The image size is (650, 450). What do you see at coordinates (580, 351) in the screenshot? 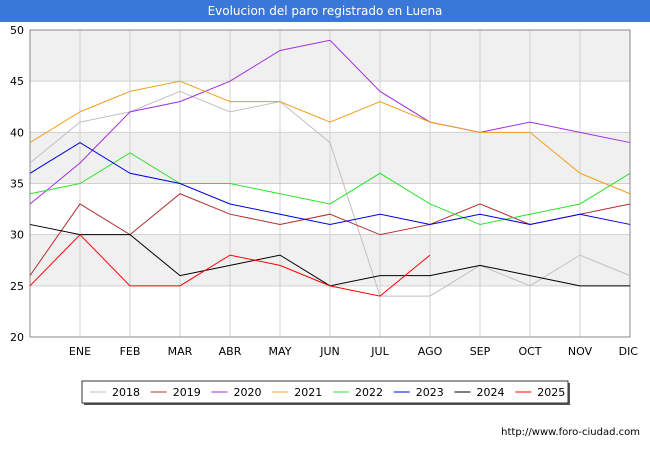
I see `x-tick-label: NOV` at bounding box center [580, 351].